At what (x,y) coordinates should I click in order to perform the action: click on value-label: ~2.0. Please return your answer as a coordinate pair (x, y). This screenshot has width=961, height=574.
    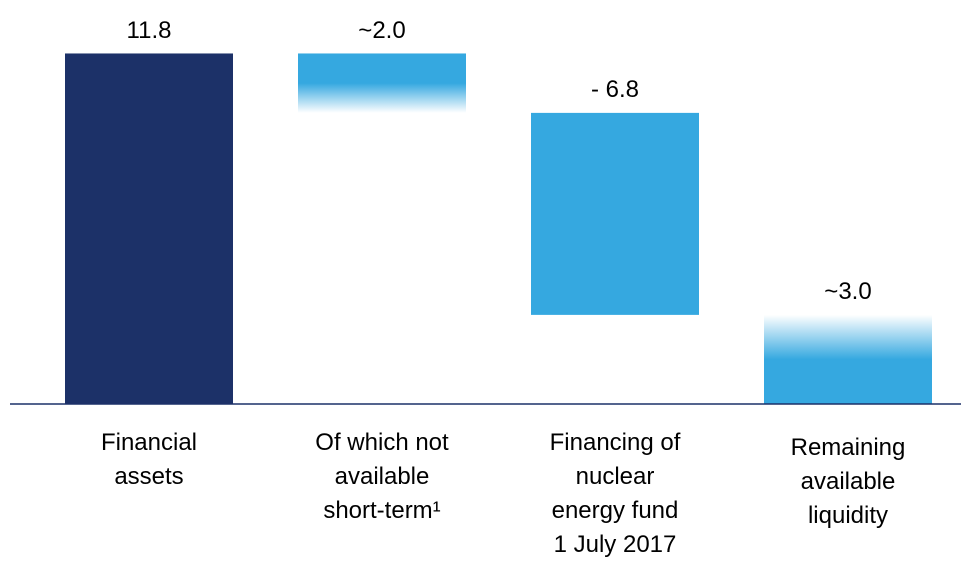
    Looking at the image, I should click on (381, 30).